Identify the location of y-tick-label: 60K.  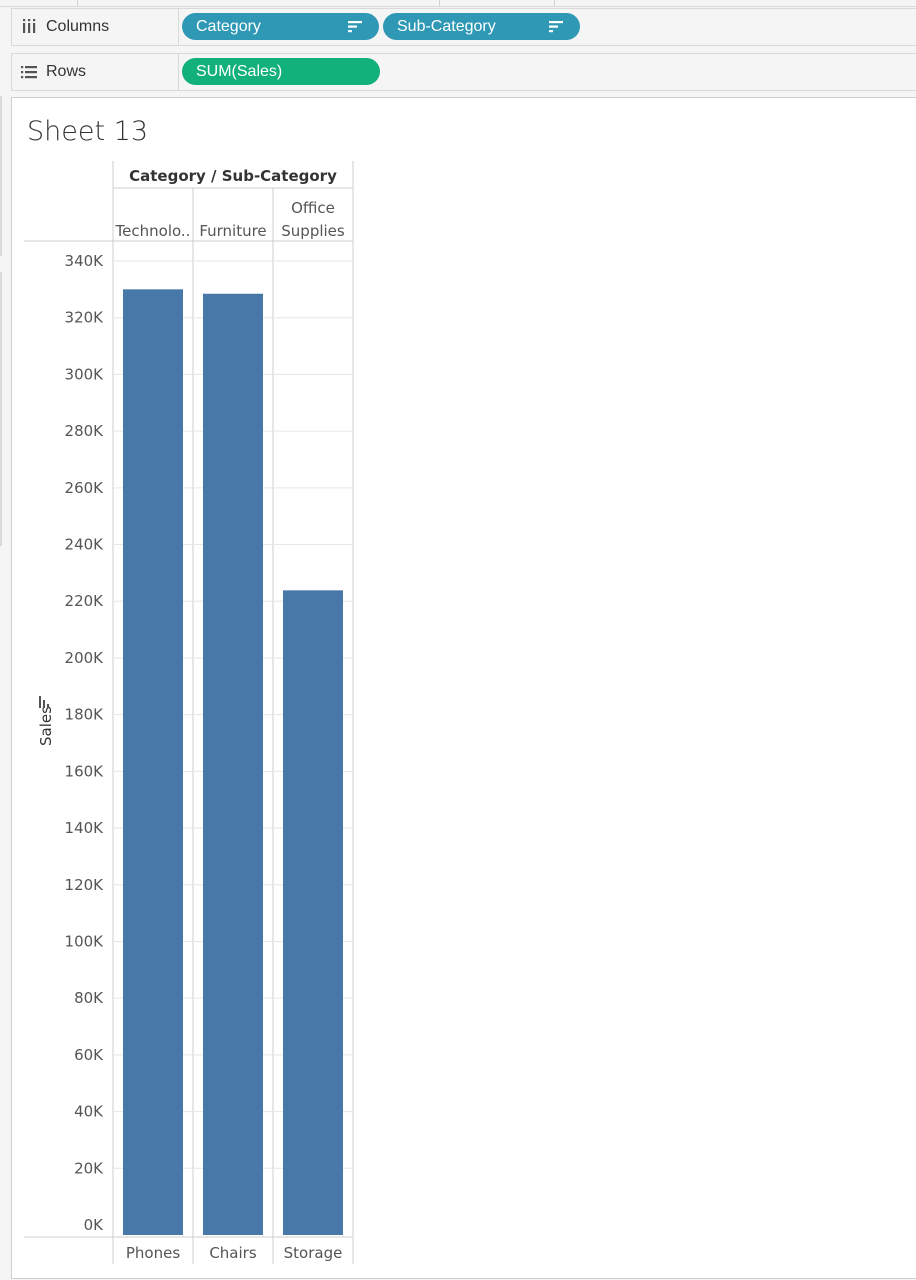
(89, 1055).